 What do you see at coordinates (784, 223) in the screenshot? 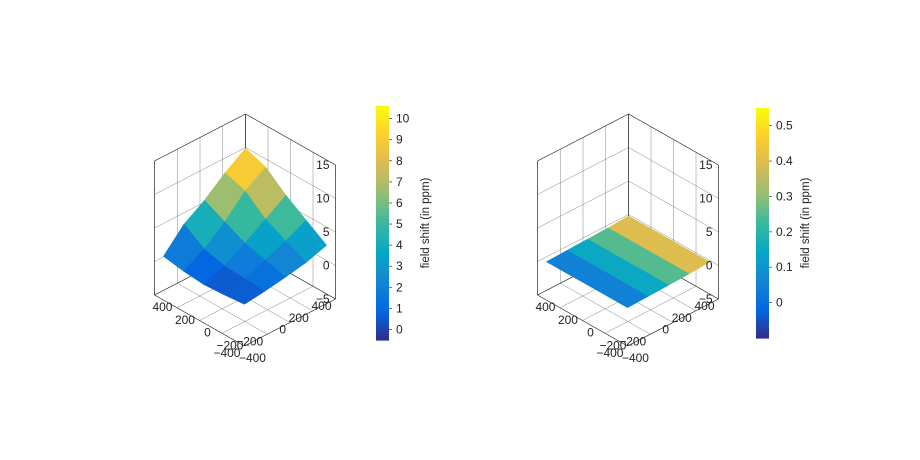
I see `colorbar-right: 0 0.1 0.2 0.3 0.4 0.5 field shift (in ppm)` at bounding box center [784, 223].